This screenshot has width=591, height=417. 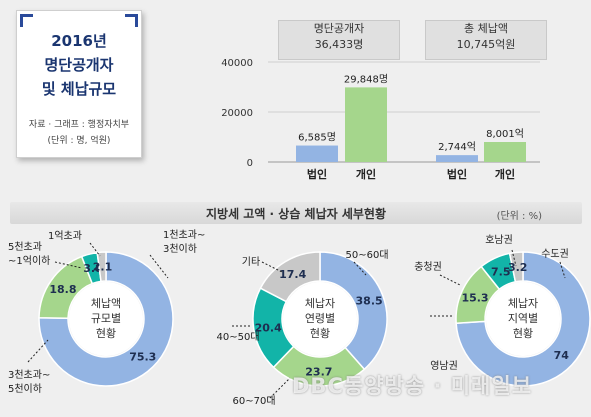 I want to click on section-banner: 지방세 고액 · 상습 체납자 세부현황 (단위 : %), so click(x=296, y=213).